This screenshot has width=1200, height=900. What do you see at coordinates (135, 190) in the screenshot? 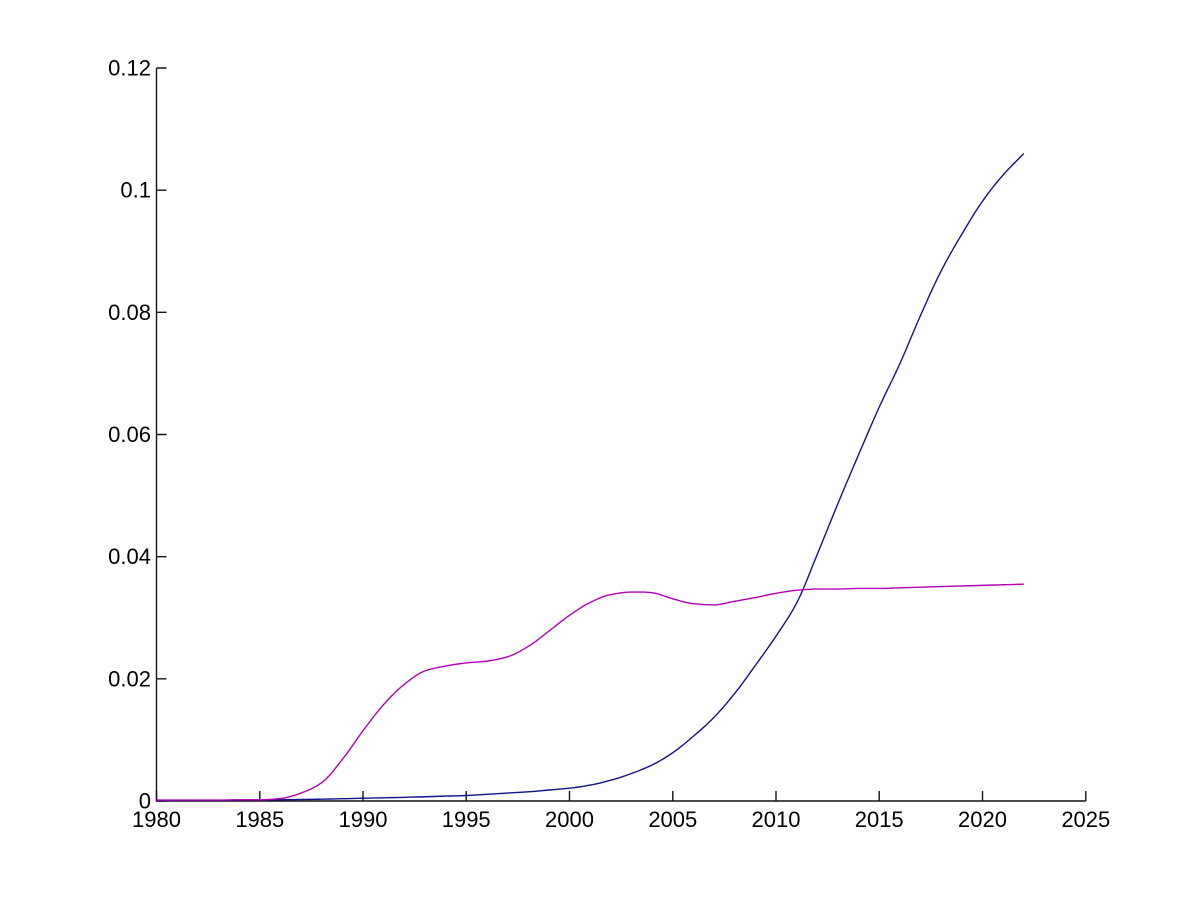
I see `svg-text: 0.1` at bounding box center [135, 190].